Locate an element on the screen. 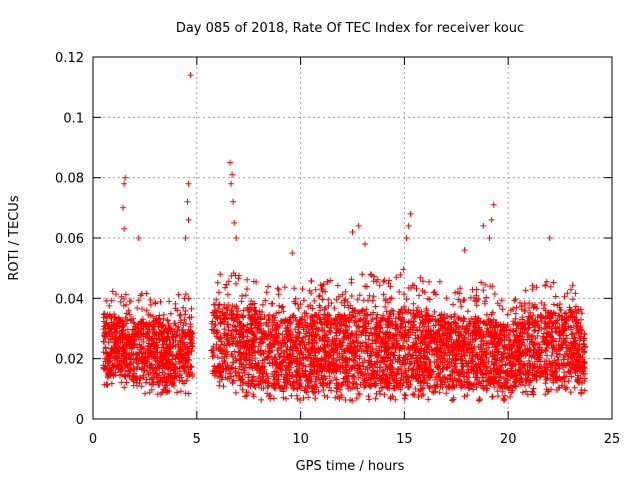  y-tick-label: 0.12 is located at coordinates (69, 58).